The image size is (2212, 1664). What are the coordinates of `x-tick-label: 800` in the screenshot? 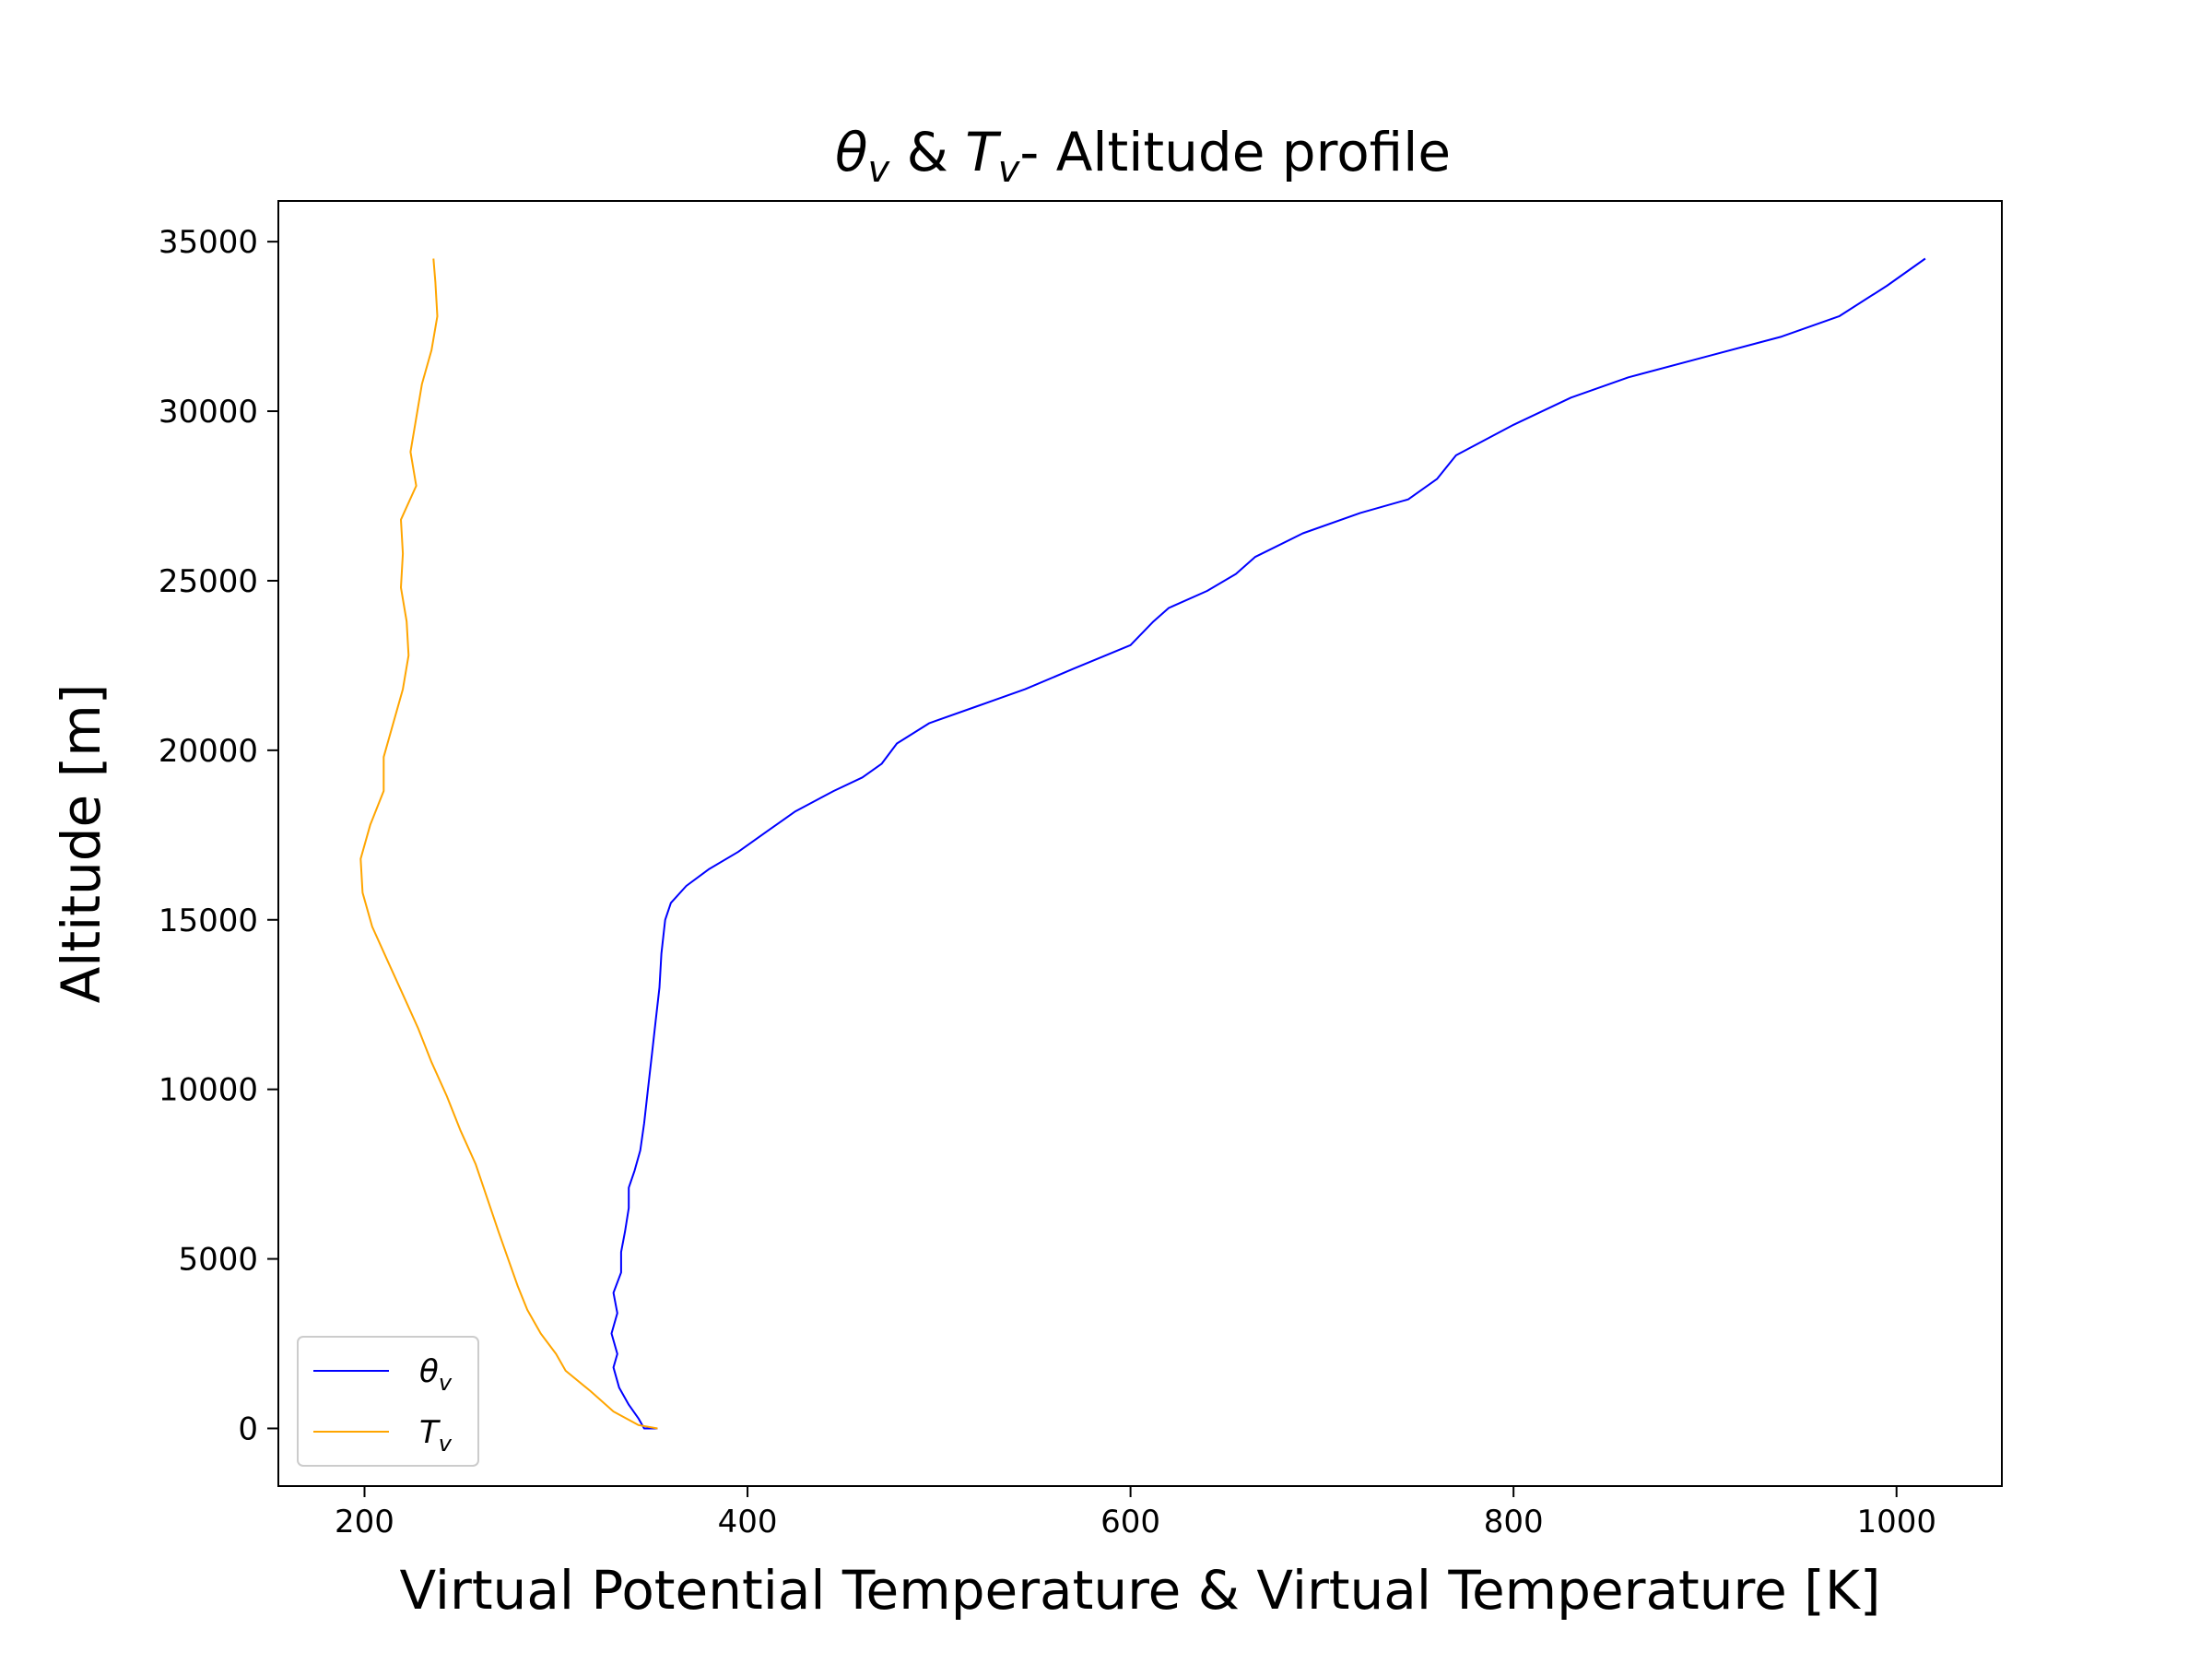 It's located at (1514, 1522).